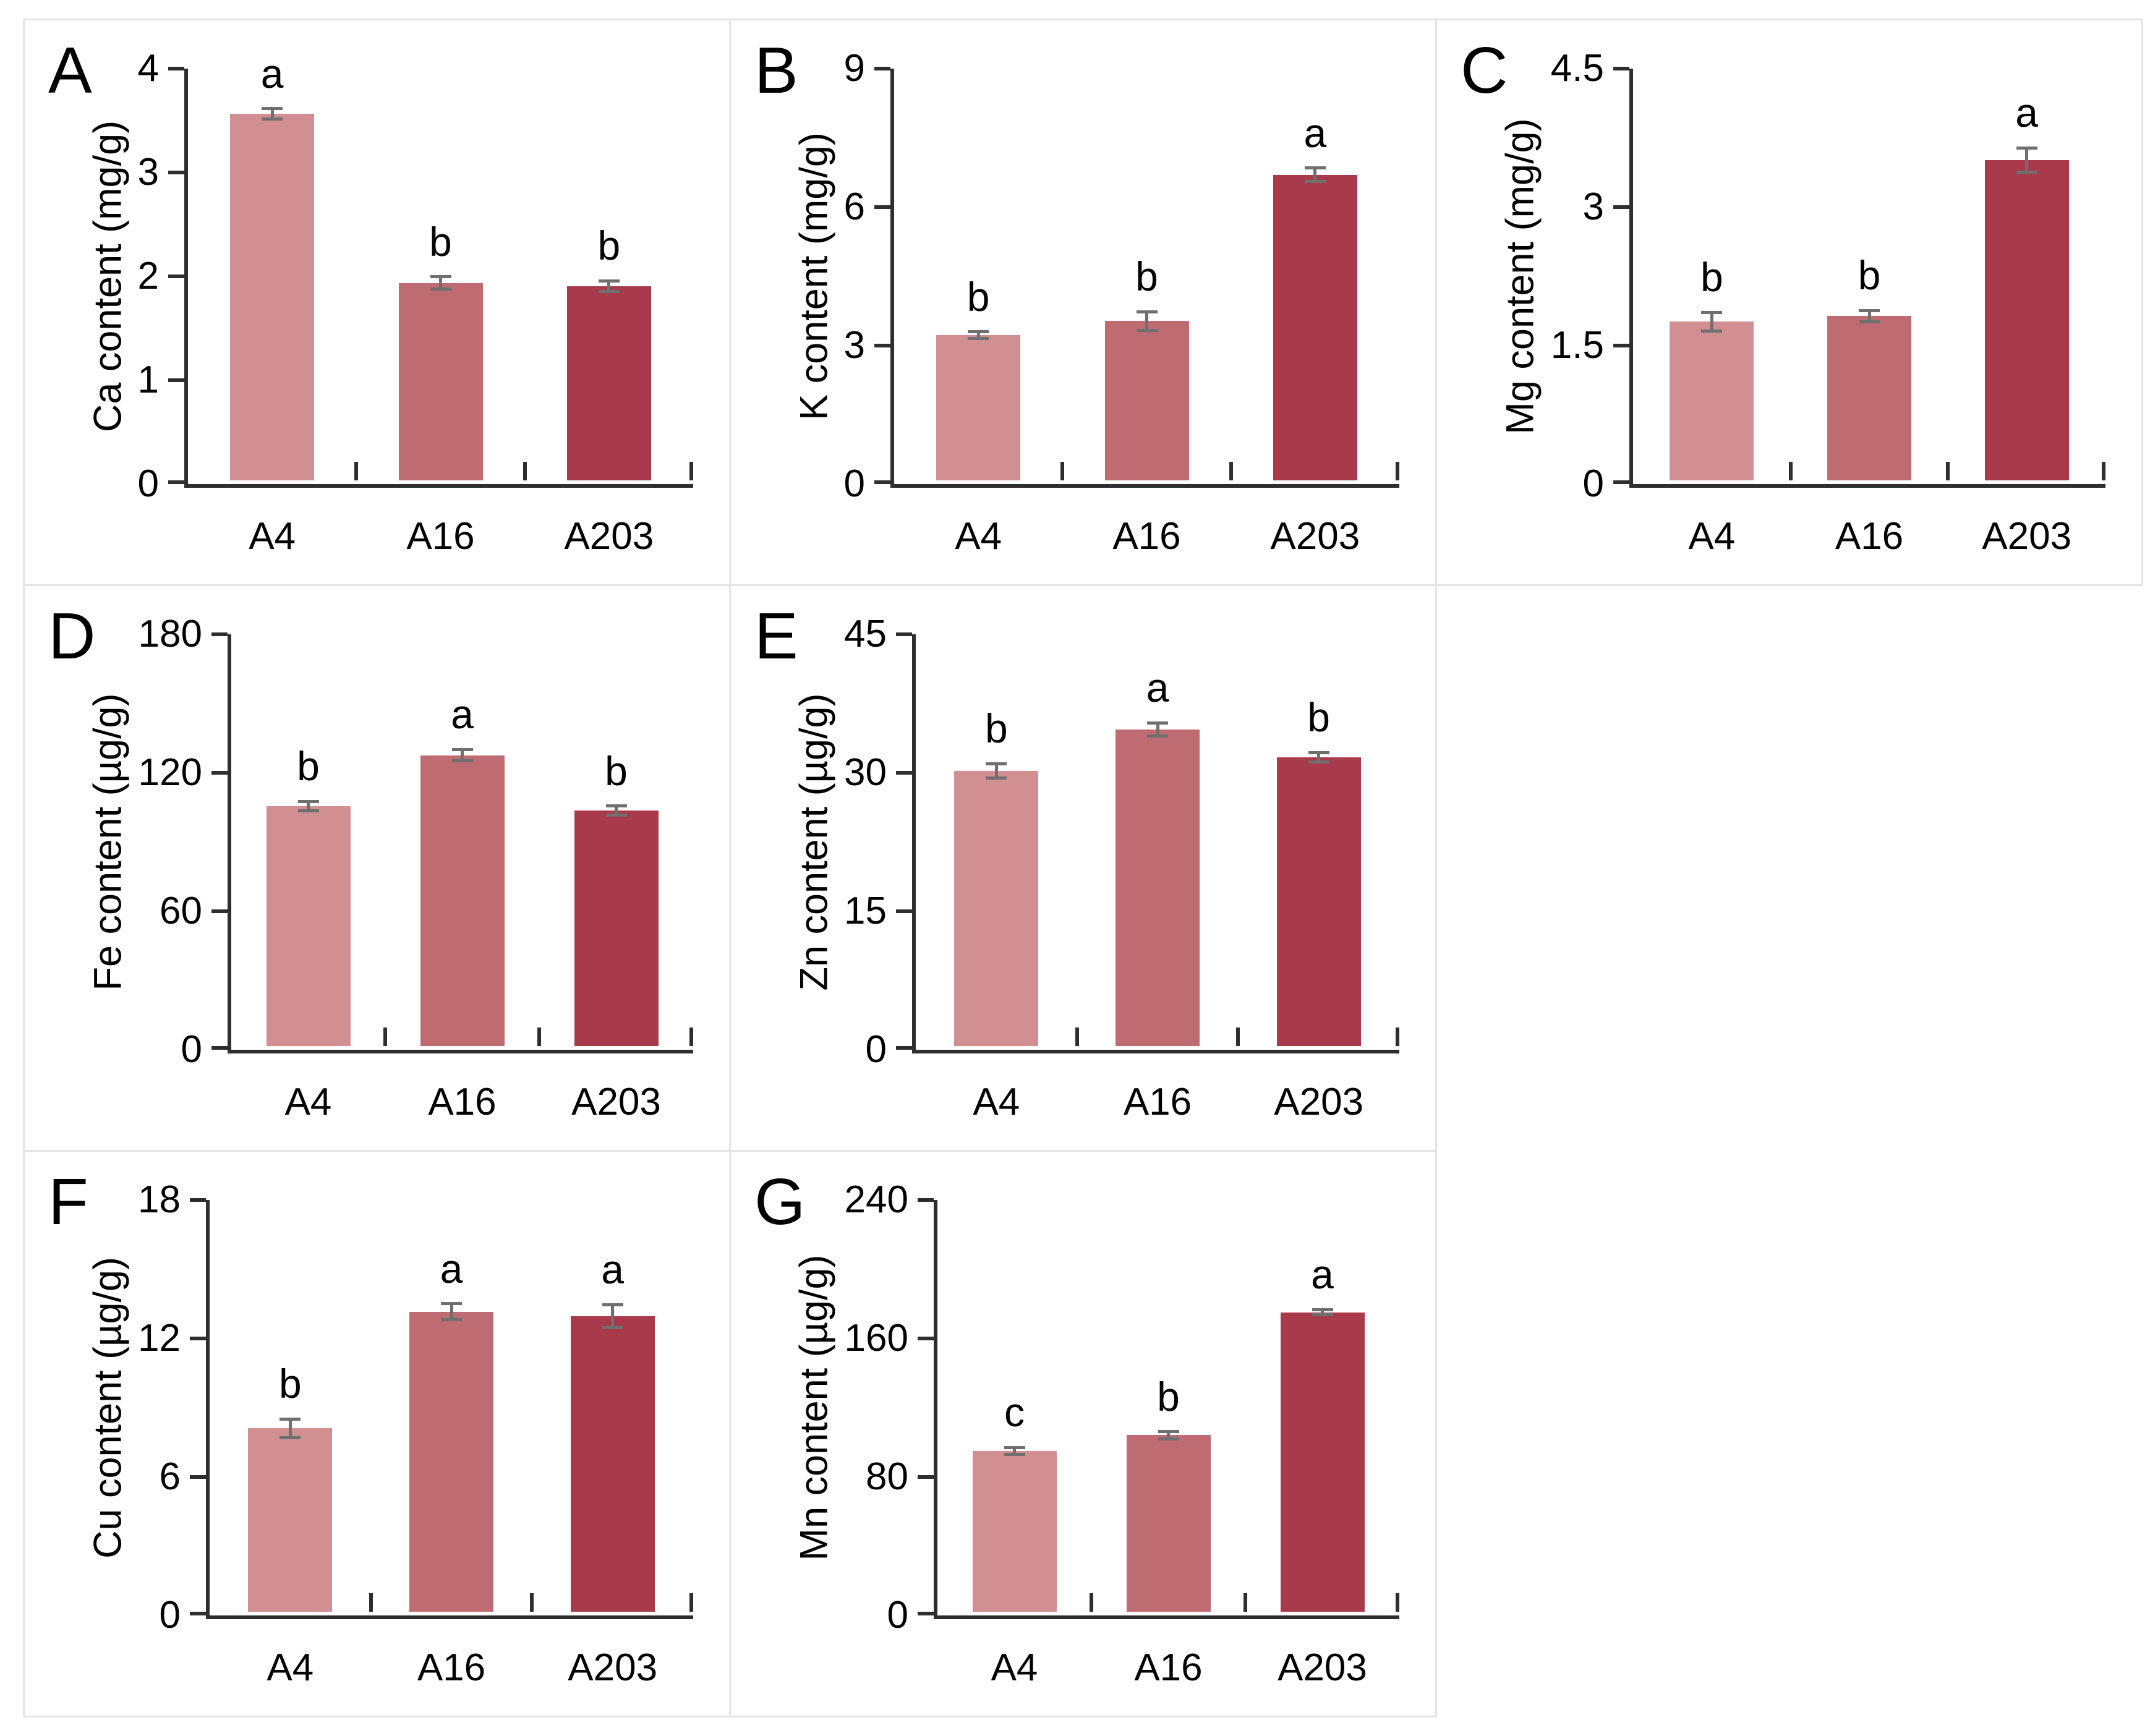 Image resolution: width=2150 pixels, height=1736 pixels. Describe the element at coordinates (290, 1419) in the screenshot. I see `error-cap-top-F-A4` at that location.